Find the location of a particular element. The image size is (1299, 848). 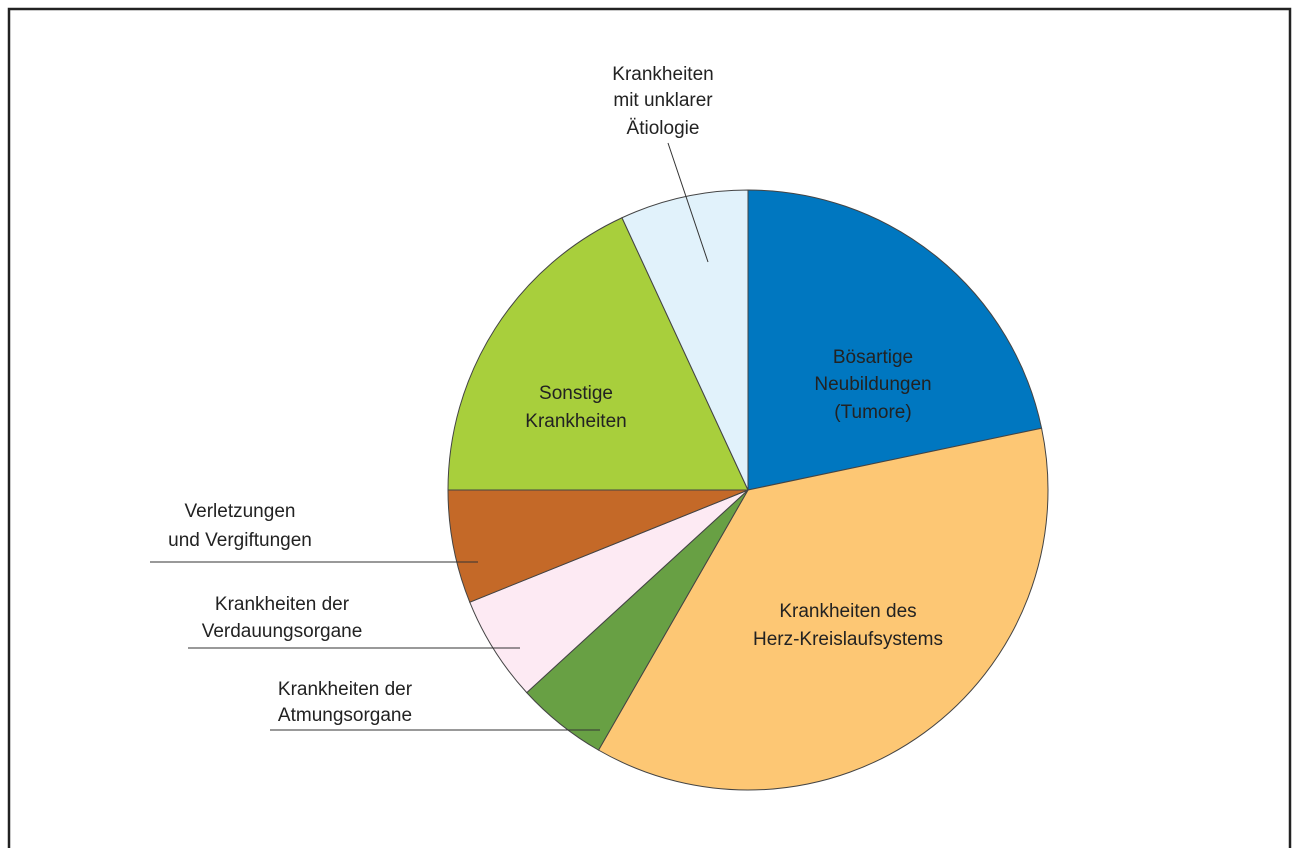

slice-label: Sonstige is located at coordinates (576, 393).